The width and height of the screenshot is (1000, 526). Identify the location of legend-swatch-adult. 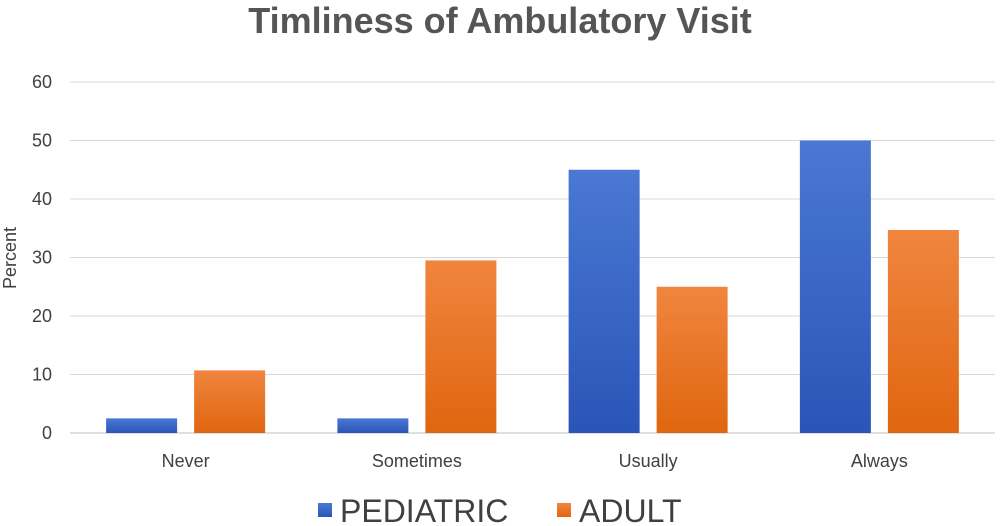
(564, 510).